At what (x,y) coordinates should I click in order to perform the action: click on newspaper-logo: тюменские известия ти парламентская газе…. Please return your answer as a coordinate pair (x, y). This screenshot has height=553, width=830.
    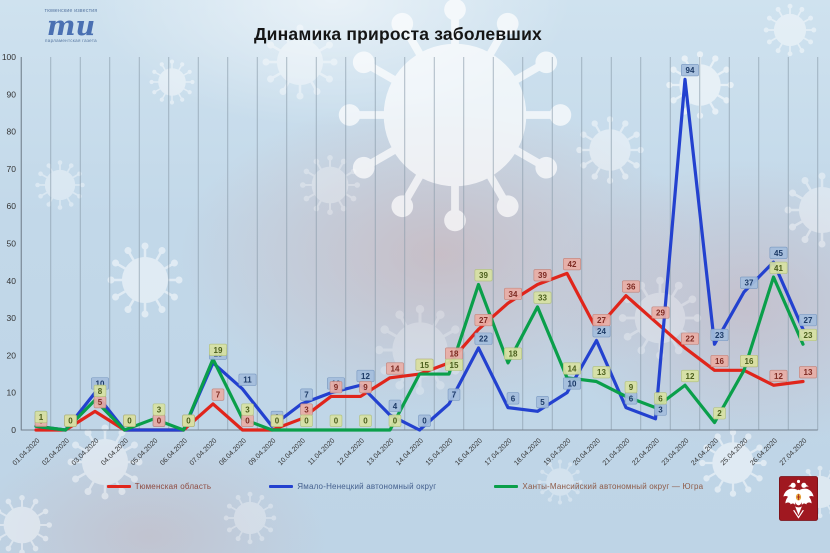
    Looking at the image, I should click on (71, 26).